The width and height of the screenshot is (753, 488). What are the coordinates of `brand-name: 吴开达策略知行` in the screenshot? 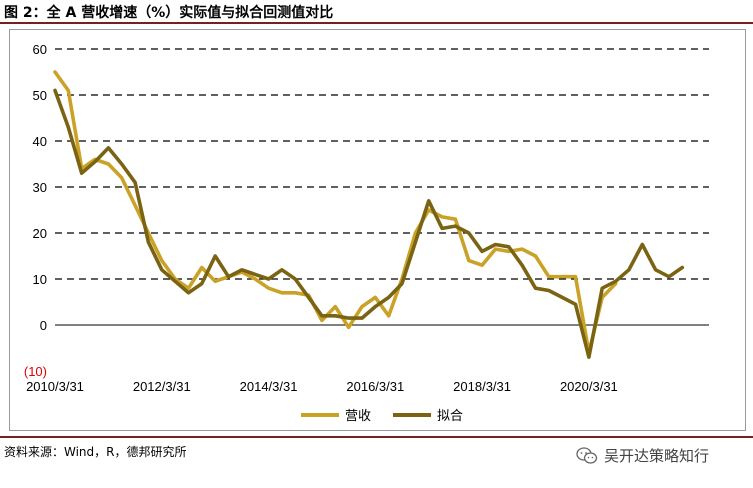 It's located at (657, 456).